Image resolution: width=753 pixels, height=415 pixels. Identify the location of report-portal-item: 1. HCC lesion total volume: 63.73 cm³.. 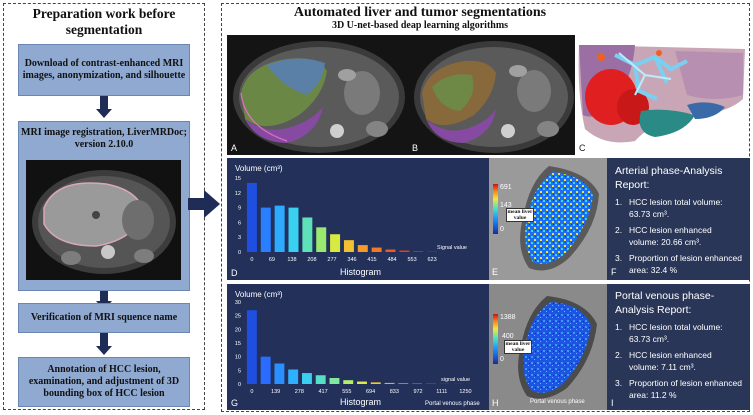
(678, 333).